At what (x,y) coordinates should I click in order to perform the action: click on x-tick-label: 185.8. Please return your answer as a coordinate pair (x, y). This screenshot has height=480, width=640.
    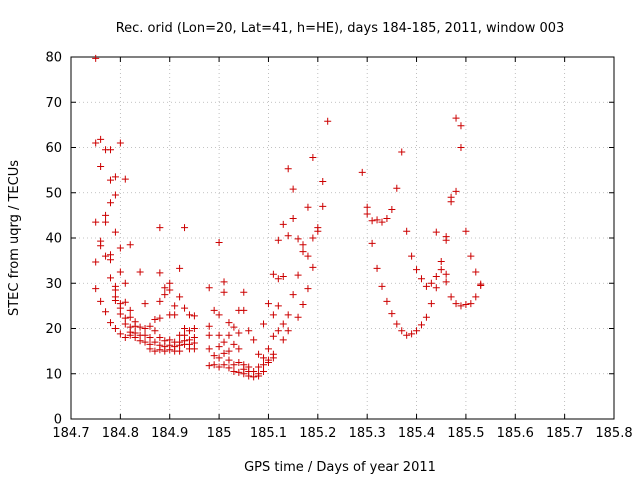
    Looking at the image, I should click on (613, 433).